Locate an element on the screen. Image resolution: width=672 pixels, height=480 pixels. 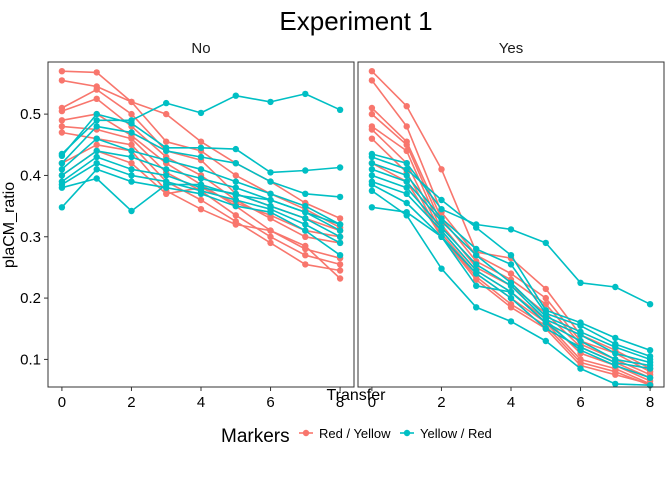
legend-items: Red / Yellow Yellow / Red is located at coordinates (395, 433).